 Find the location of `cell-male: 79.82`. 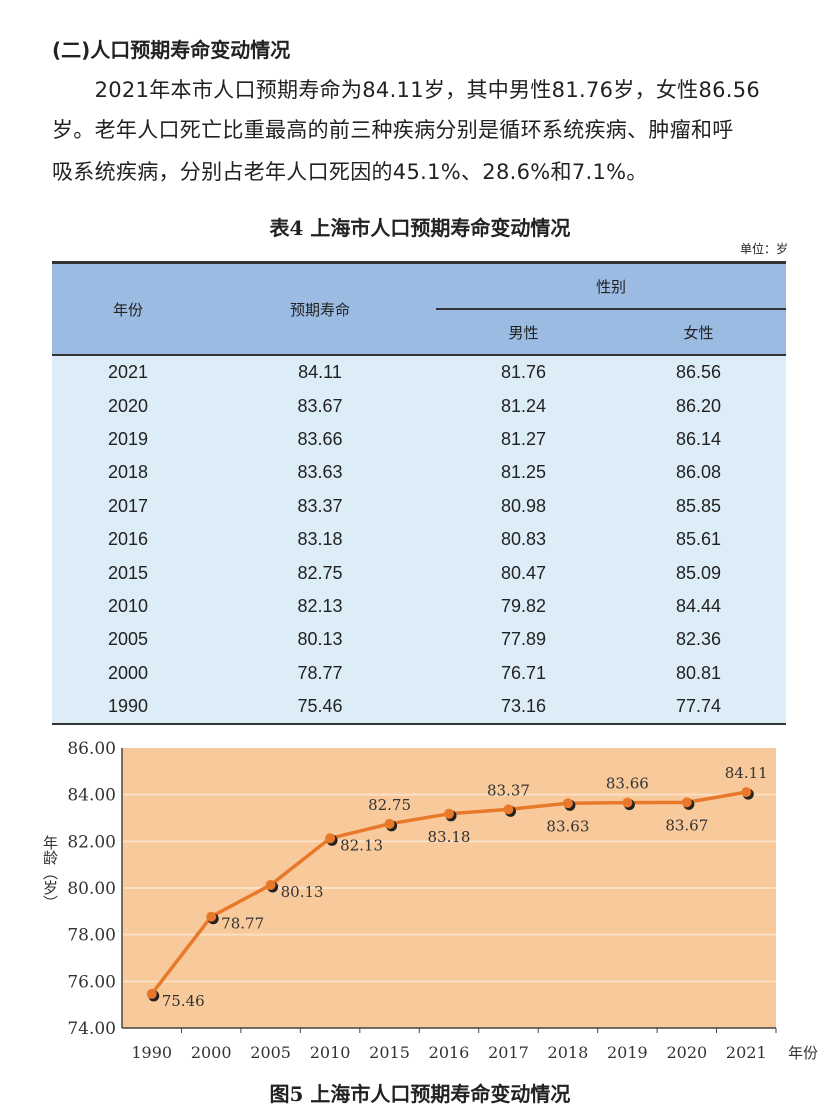

cell-male: 79.82 is located at coordinates (523, 606).